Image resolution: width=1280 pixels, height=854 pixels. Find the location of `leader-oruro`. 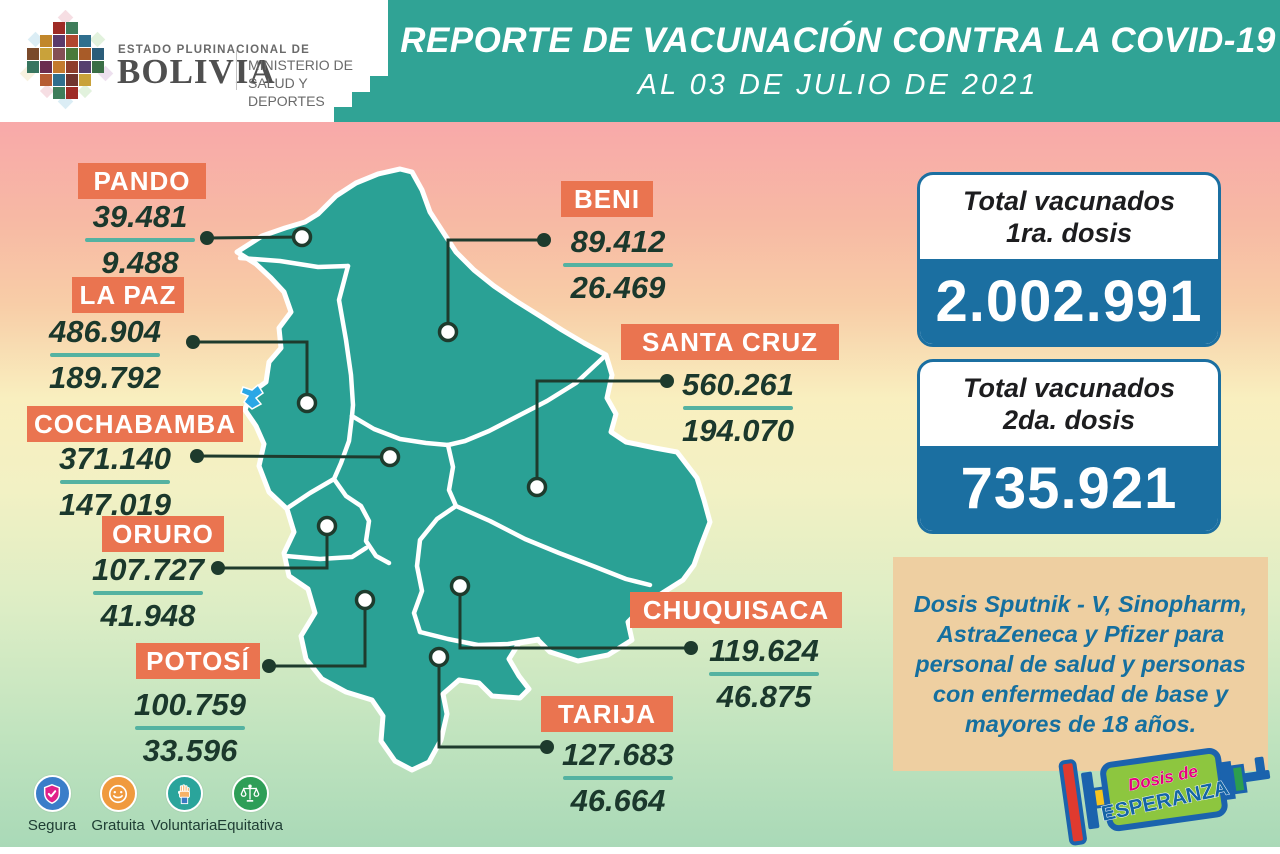

leader-oruro is located at coordinates (273, 548).